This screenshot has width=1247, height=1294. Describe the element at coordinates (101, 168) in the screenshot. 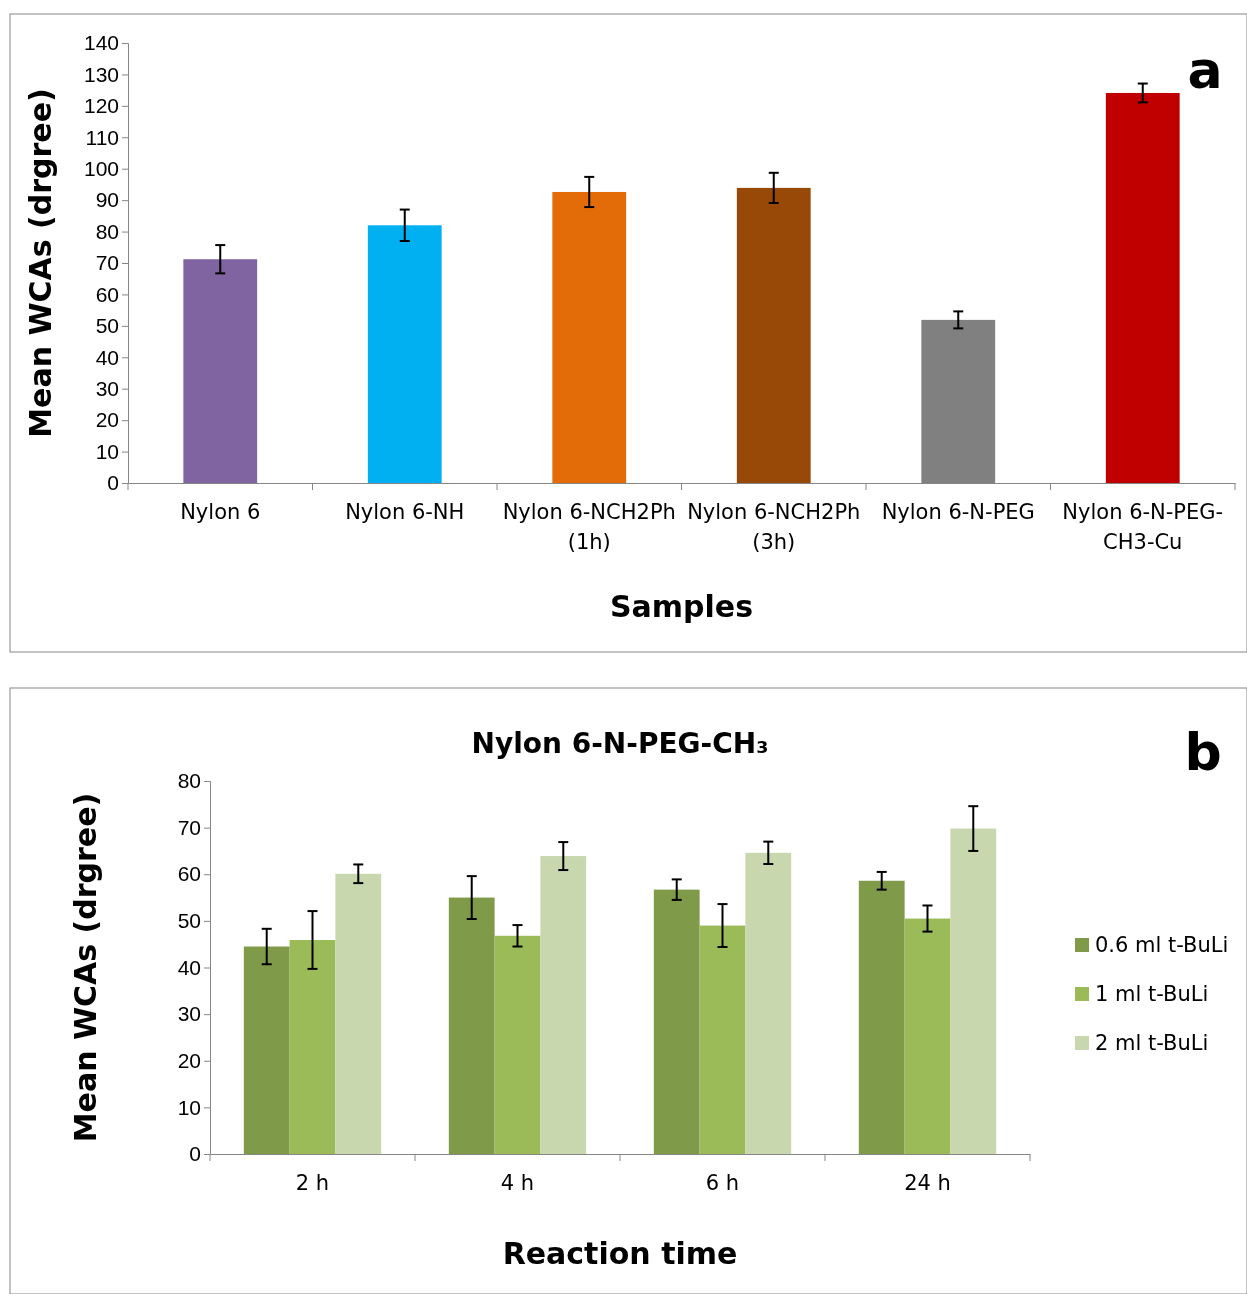

I see `y-tick-label: 100` at that location.